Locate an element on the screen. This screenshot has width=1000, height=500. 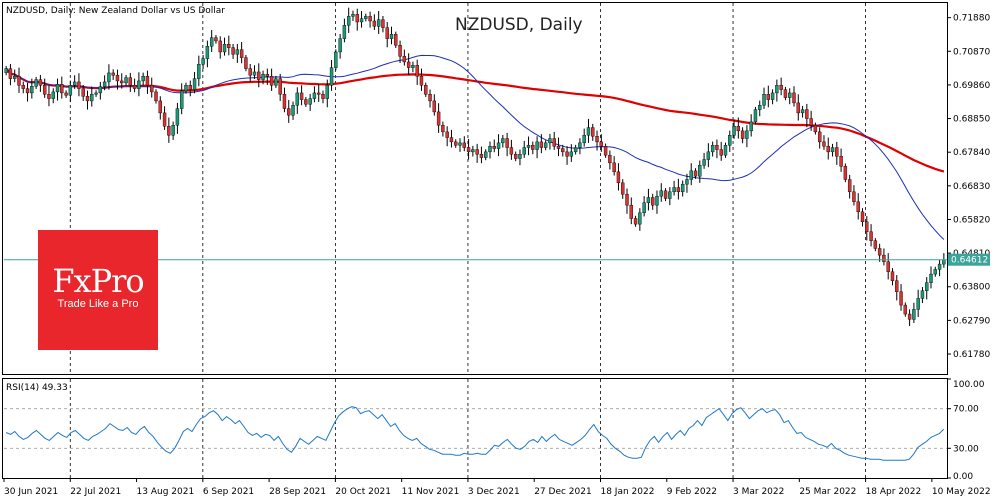
time-label: 28 Sep 2021 is located at coordinates (297, 492).